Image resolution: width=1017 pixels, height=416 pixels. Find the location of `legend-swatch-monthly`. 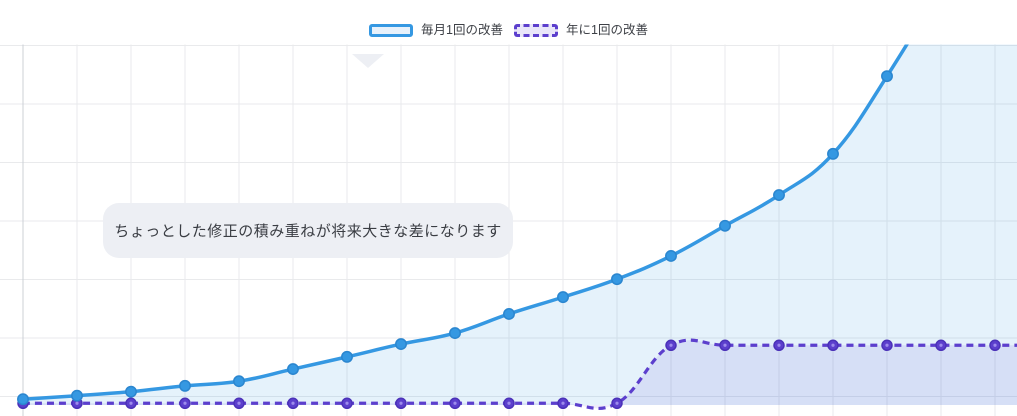

legend-swatch-monthly is located at coordinates (391, 30).